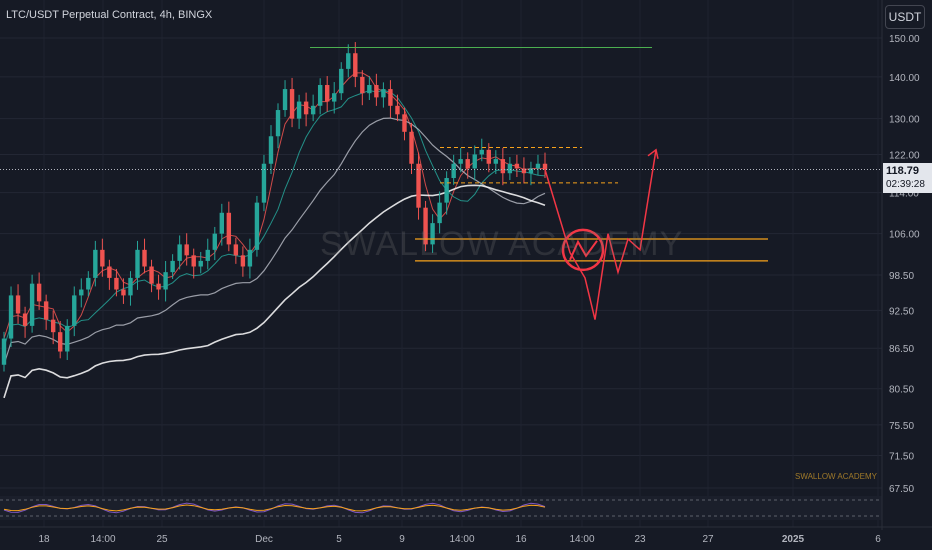 The width and height of the screenshot is (932, 550). I want to click on last-price: 118.79, so click(903, 171).